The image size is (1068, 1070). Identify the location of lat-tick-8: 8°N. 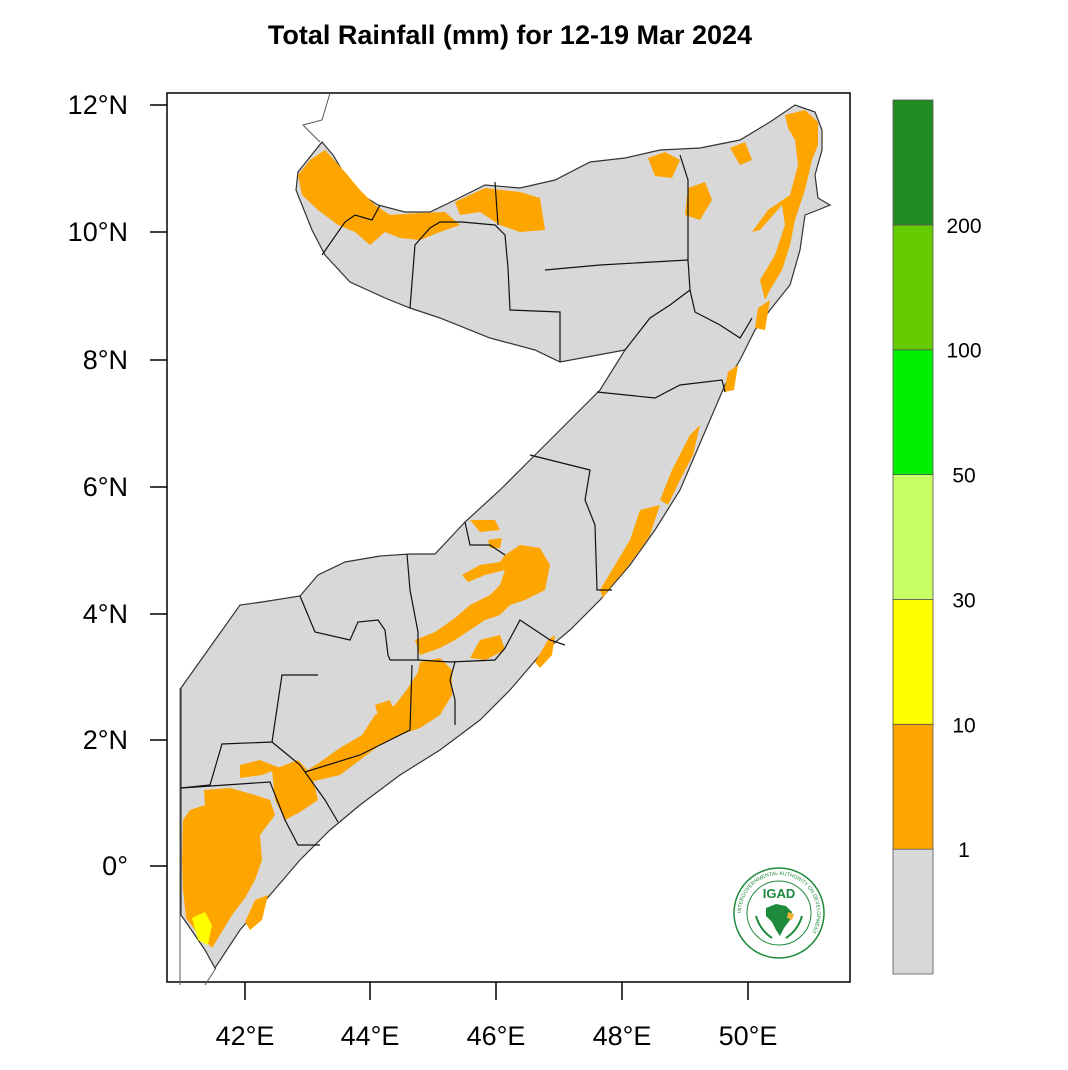
(125, 360).